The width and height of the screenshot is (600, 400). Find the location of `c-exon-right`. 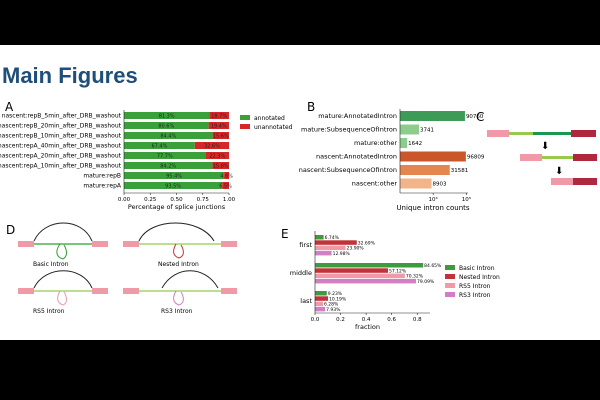

c-exon-right is located at coordinates (583, 133).